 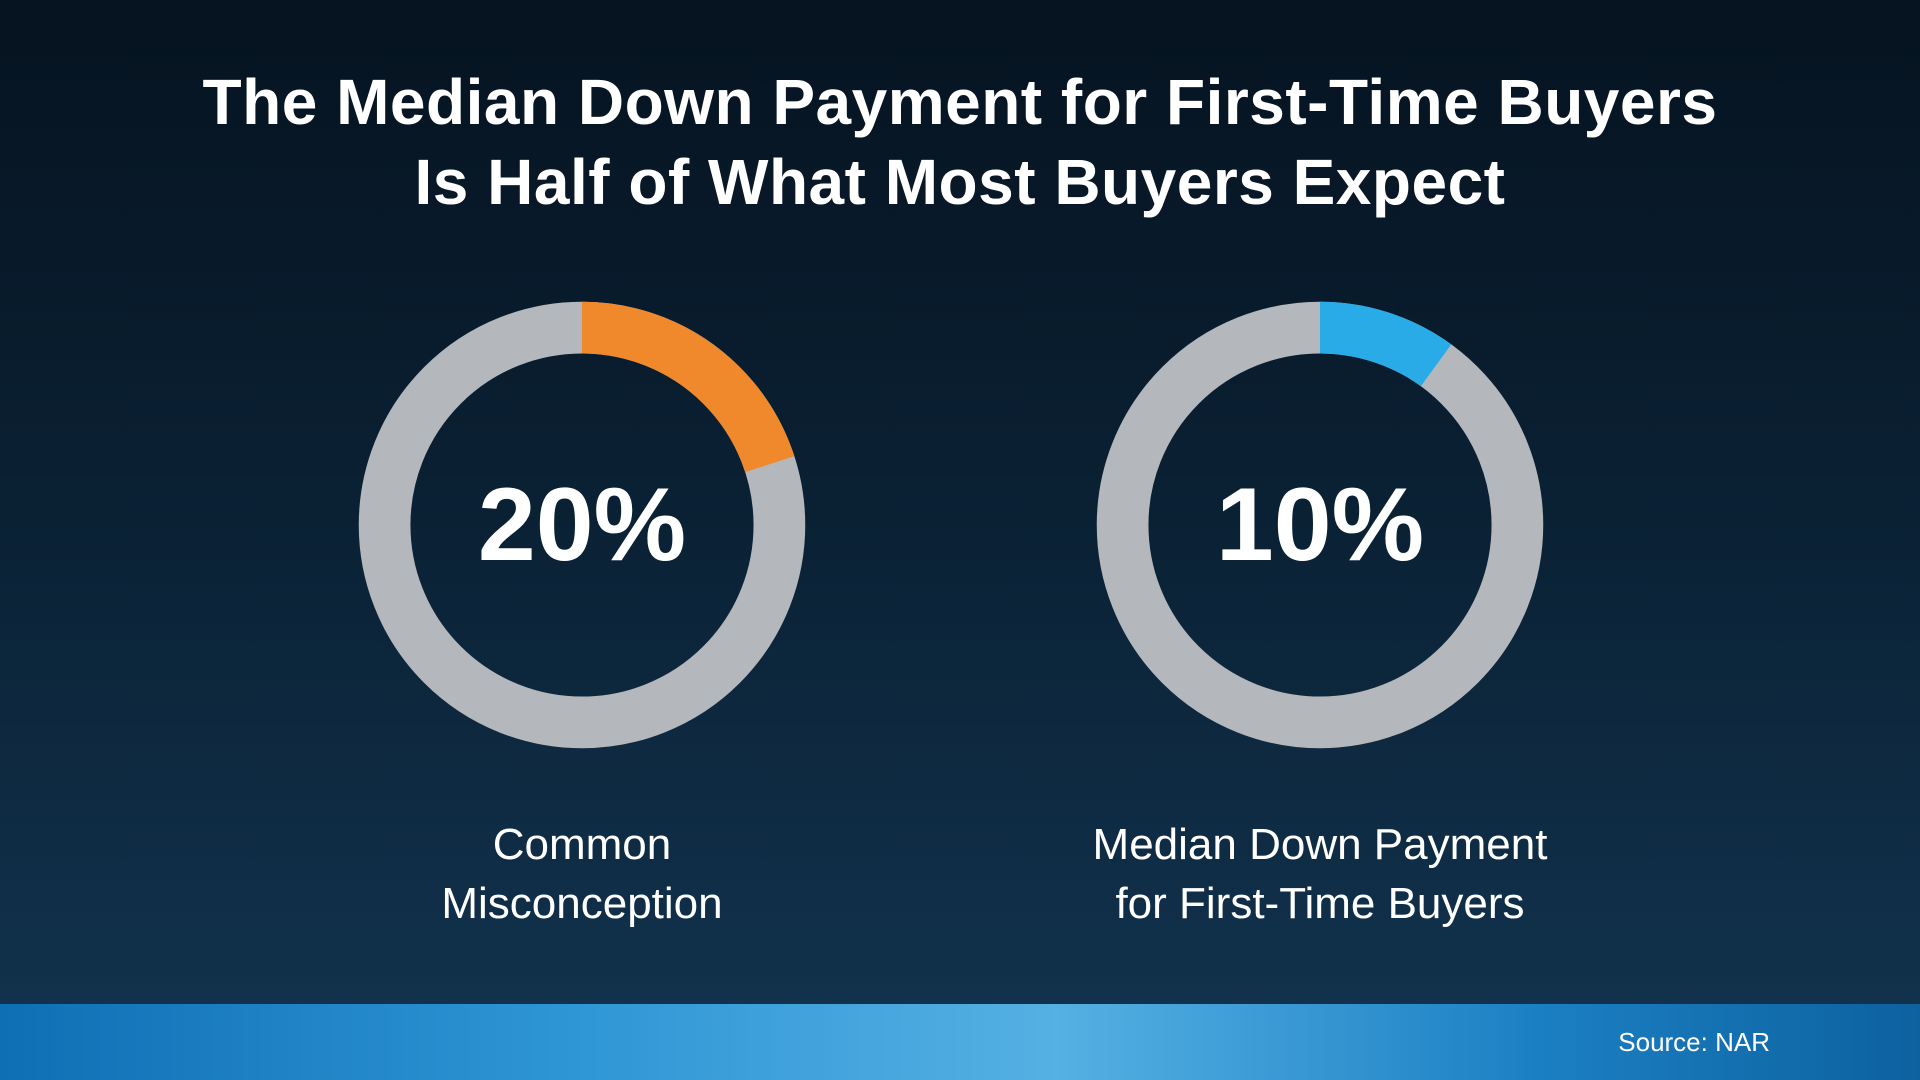 I want to click on donut-chart-median: 10%, so click(x=1320, y=525).